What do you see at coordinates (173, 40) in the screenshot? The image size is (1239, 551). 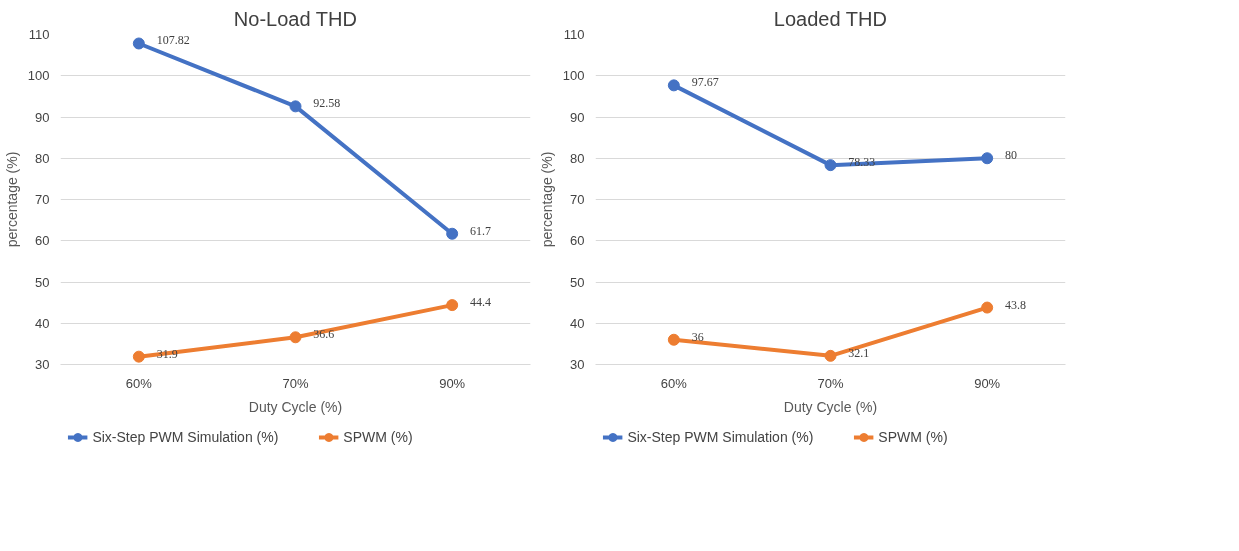 I see `data-label: 107.82` at bounding box center [173, 40].